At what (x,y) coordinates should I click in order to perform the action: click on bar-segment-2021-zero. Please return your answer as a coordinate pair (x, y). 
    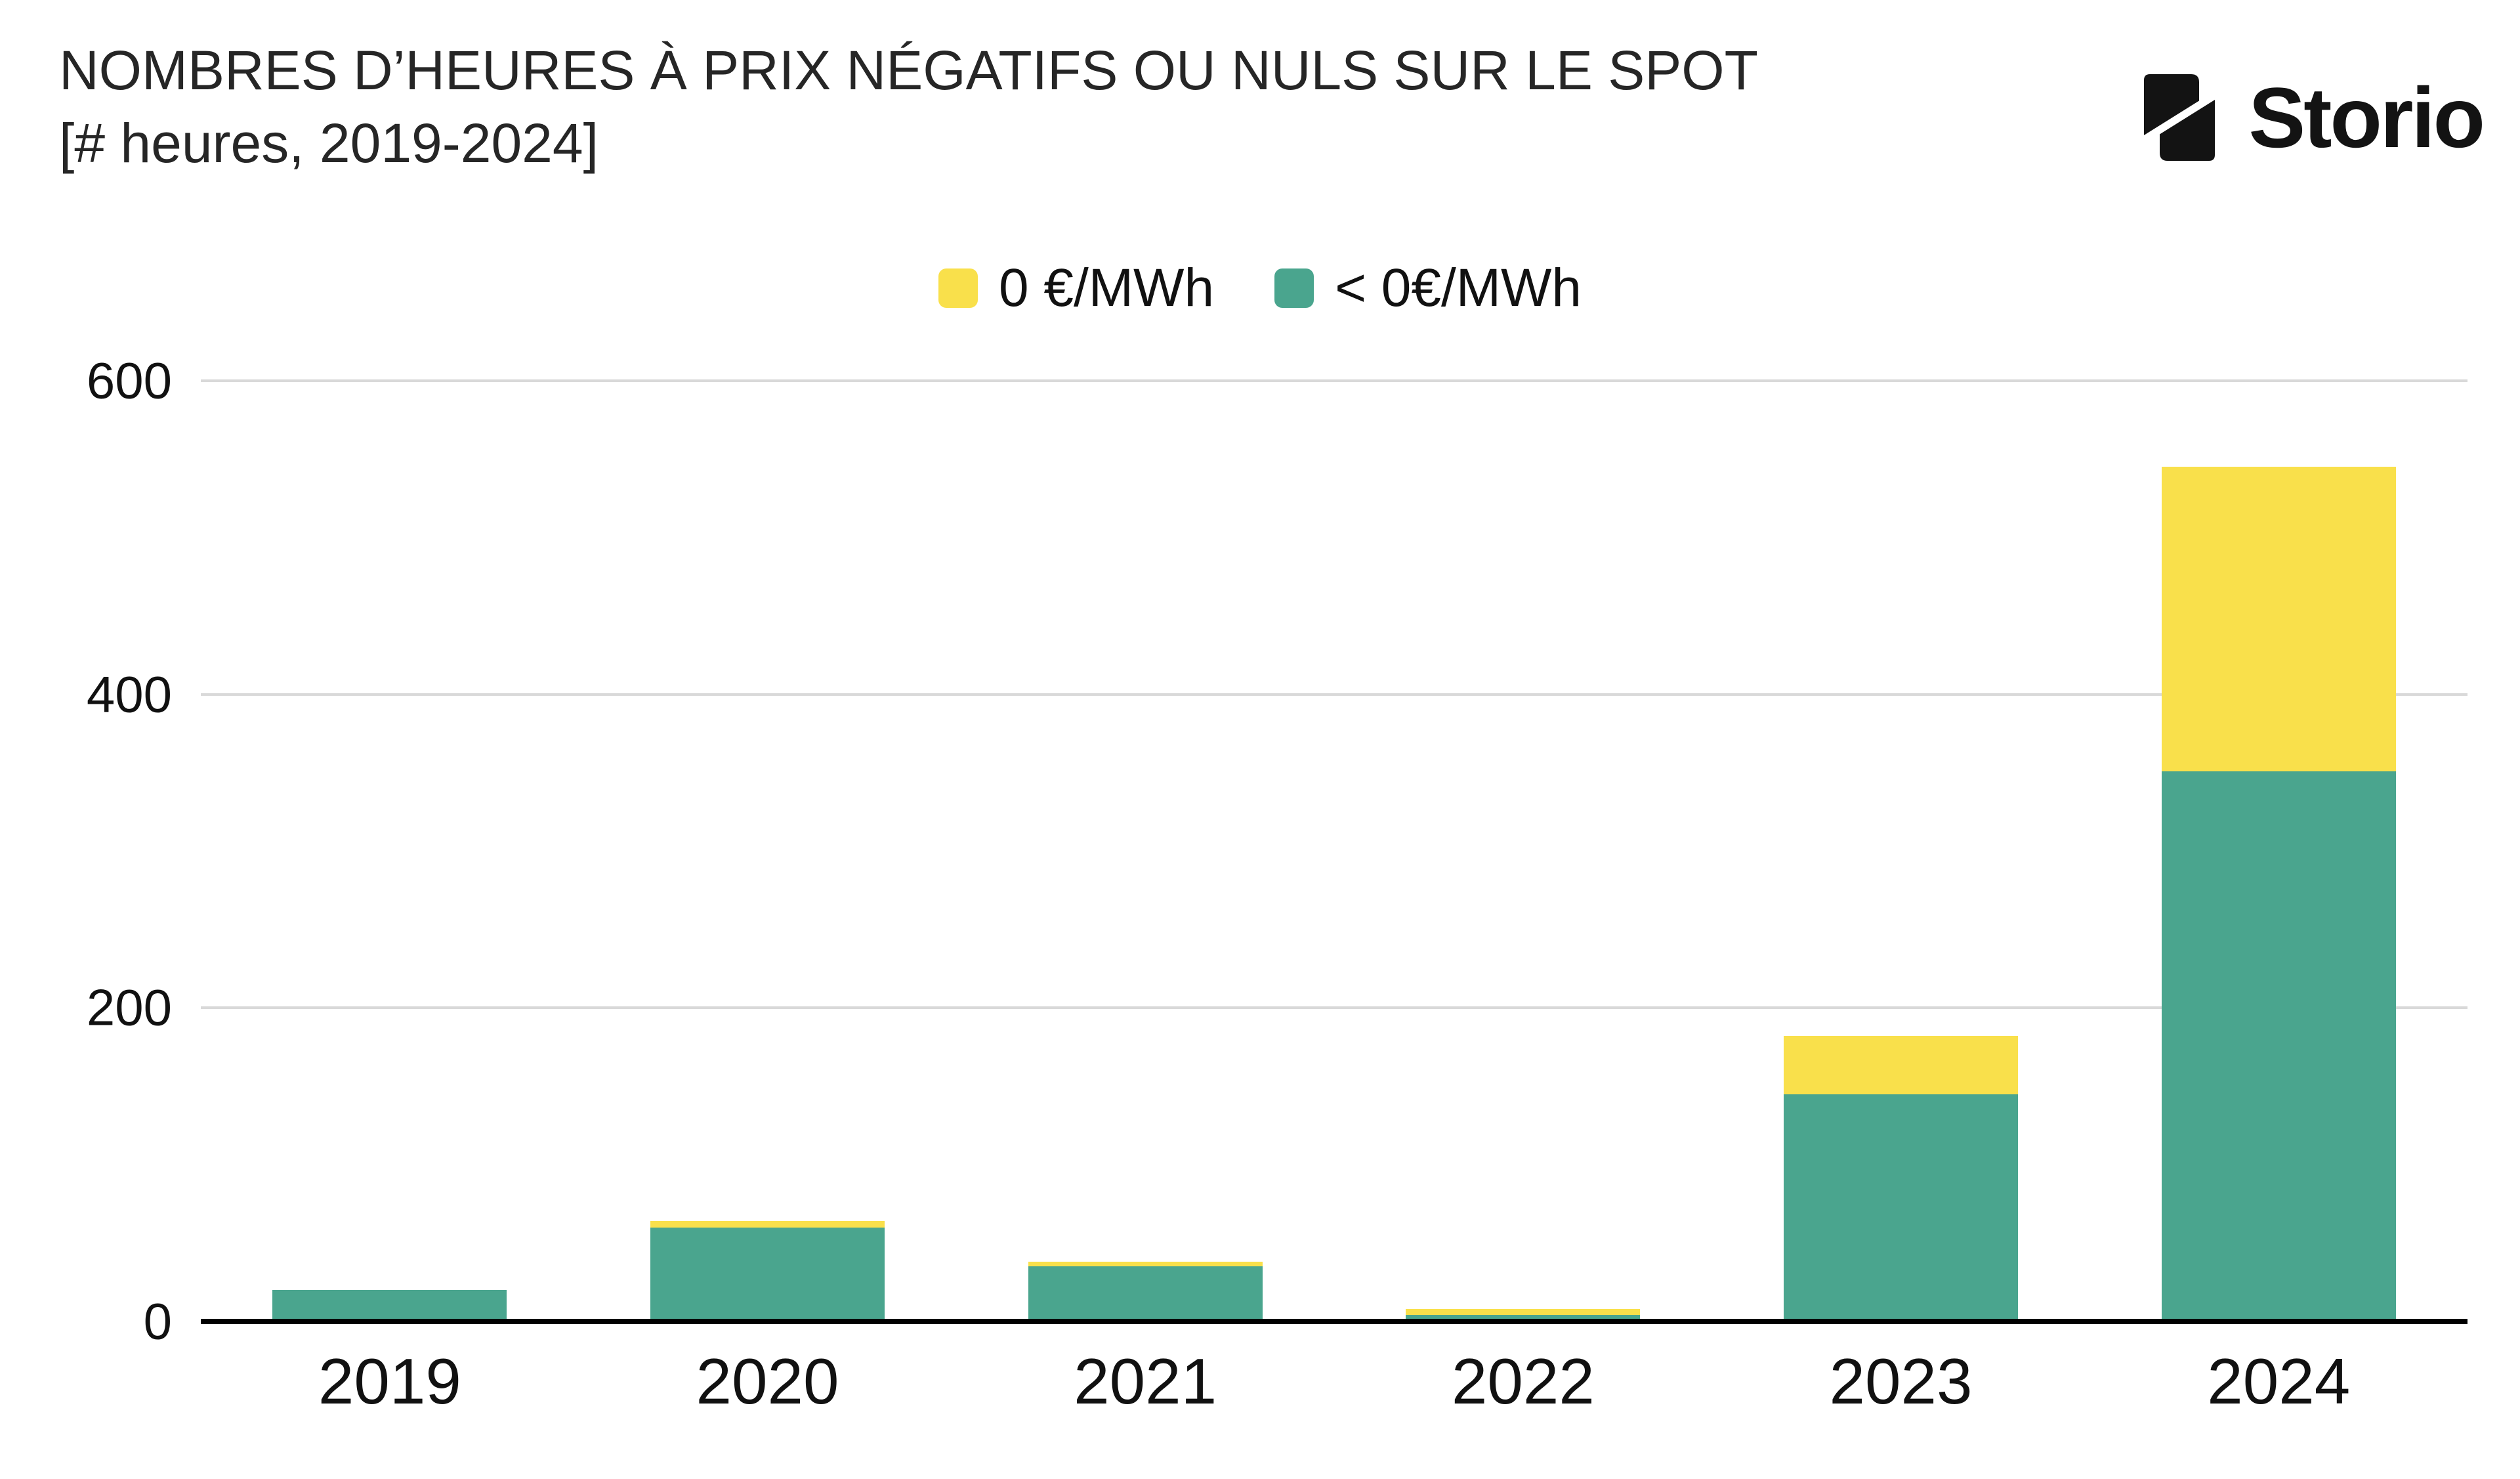
    Looking at the image, I should click on (1145, 1264).